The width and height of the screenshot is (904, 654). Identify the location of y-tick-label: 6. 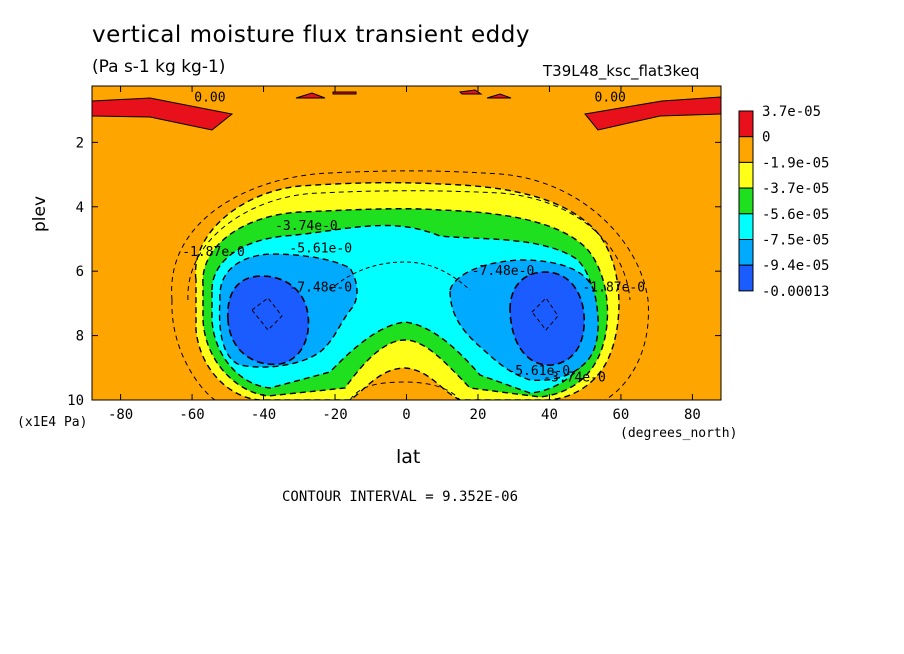
(80, 272).